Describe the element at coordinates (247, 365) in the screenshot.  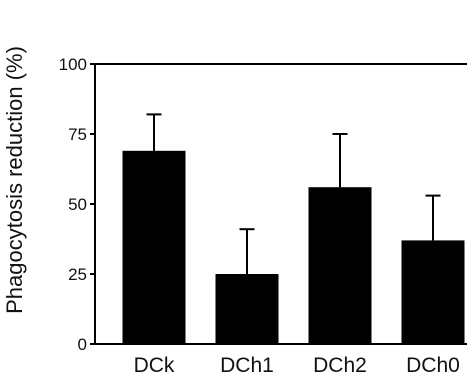
I see `x-tick-label: DCh1` at that location.